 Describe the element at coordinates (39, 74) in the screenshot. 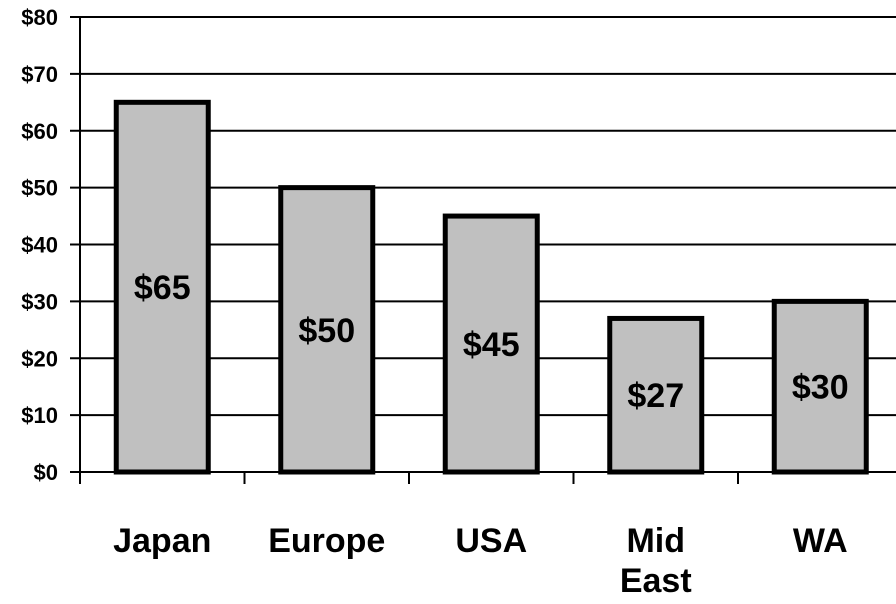

I see `y-tick-label: $70` at that location.